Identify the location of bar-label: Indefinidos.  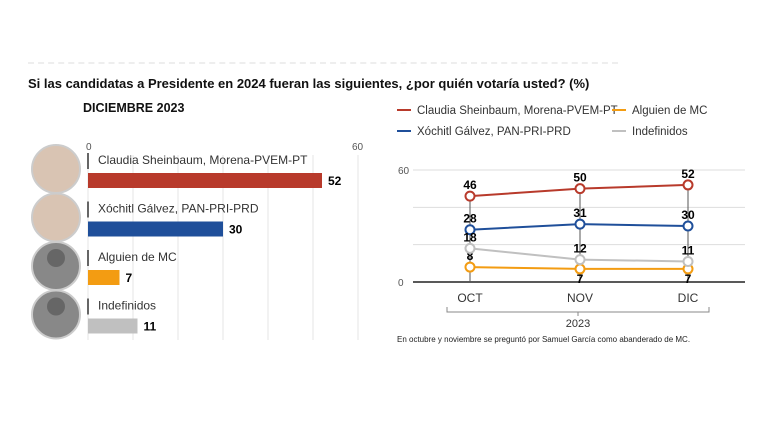
(127, 306).